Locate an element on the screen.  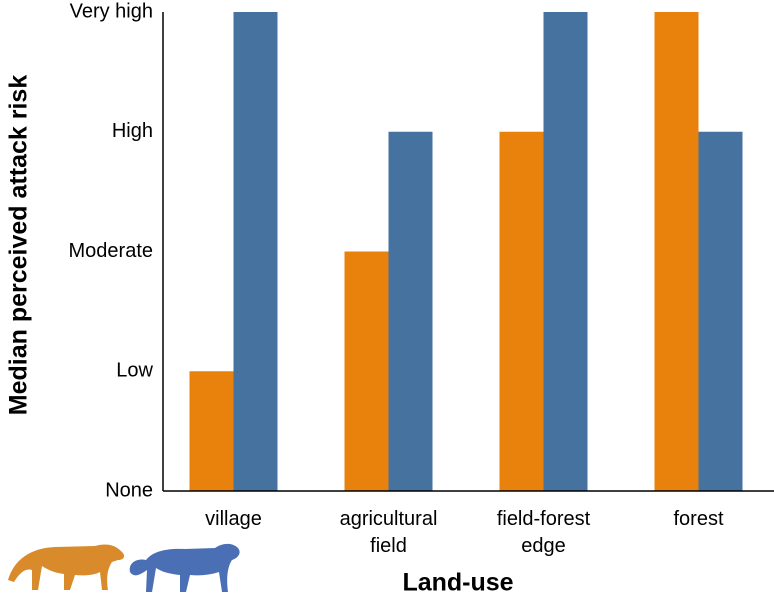
y-tick-label: Low is located at coordinates (134, 371).